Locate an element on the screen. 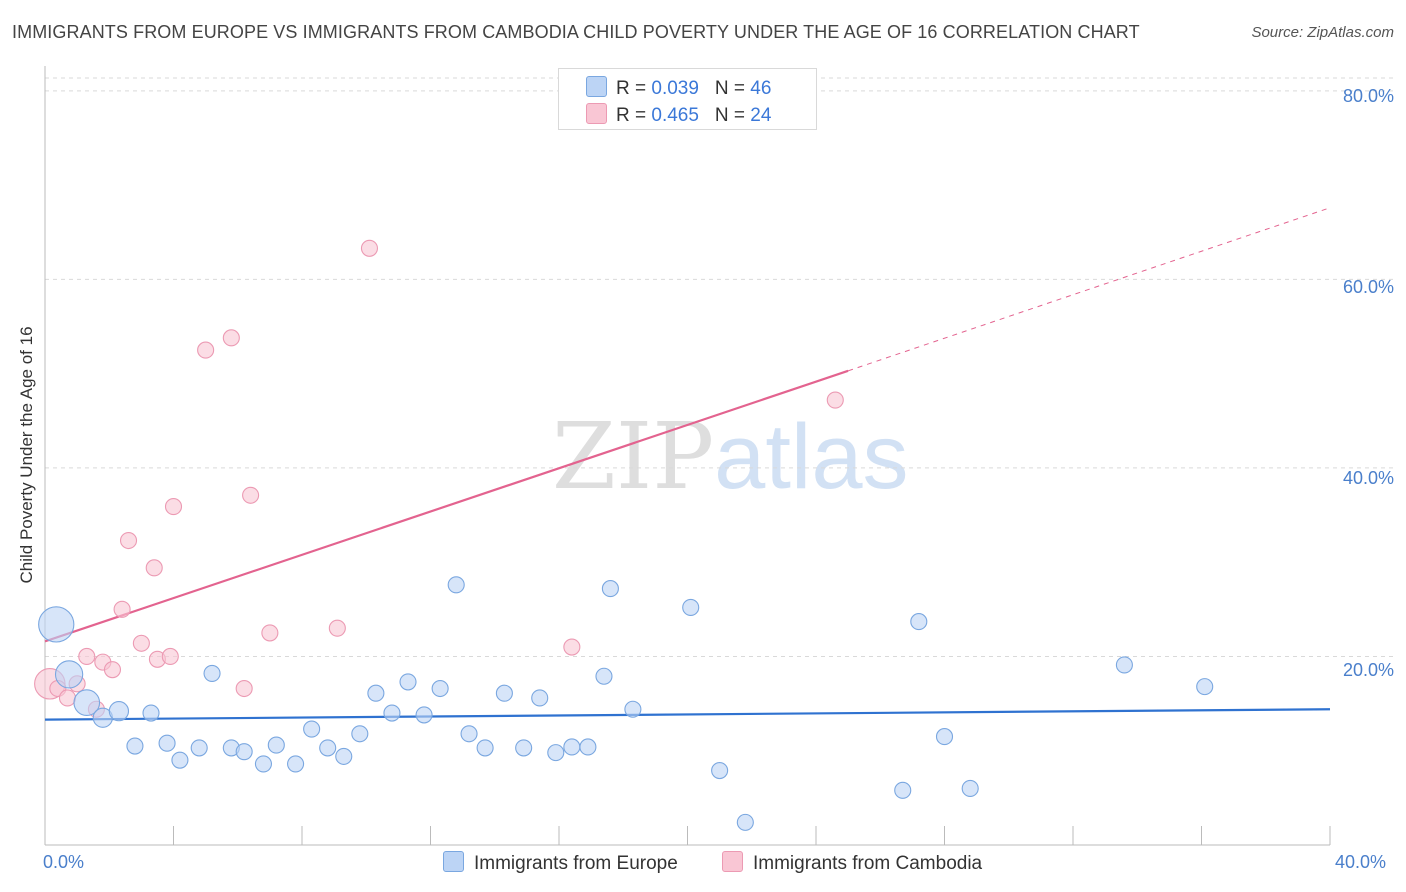  y-tick-label-20: 20.0% is located at coordinates (1368, 670).